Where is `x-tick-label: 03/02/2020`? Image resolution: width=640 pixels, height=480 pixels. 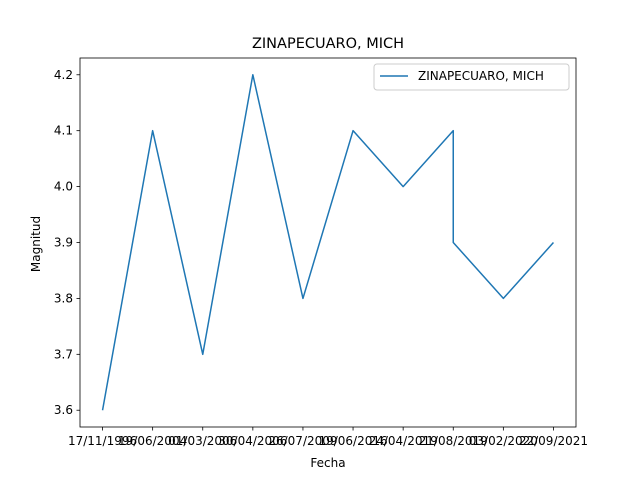 x-tick-label: 03/02/2020 is located at coordinates (503, 441).